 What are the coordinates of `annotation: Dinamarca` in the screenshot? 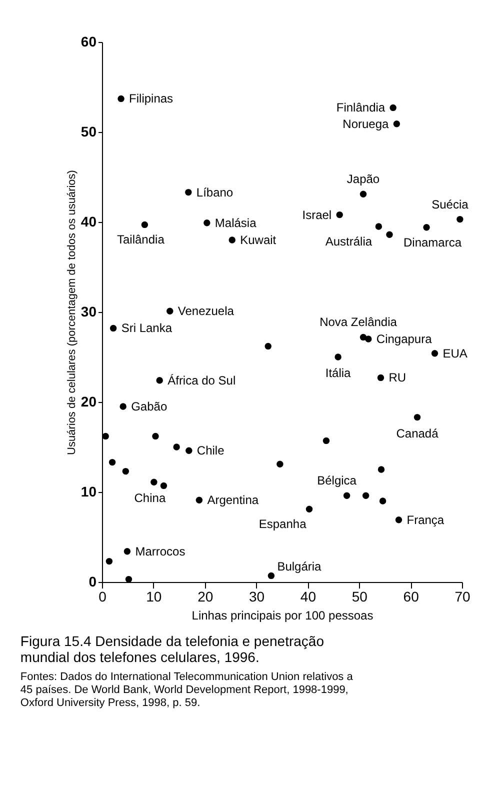 It's located at (433, 242).